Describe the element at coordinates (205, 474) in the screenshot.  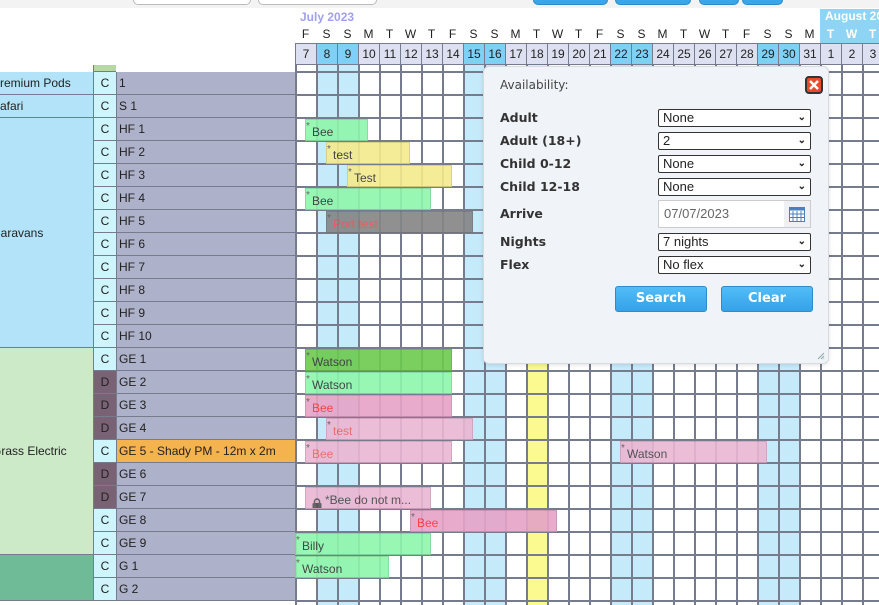
I see `unit-name: GE 6` at that location.